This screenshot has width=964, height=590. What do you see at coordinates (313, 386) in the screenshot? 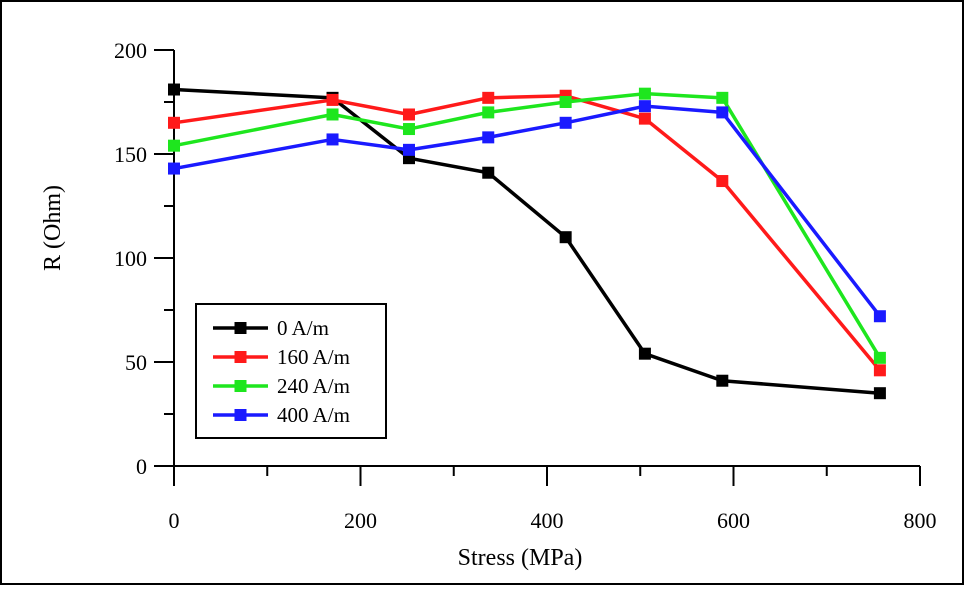
I see `legend-label: 240 A/m` at bounding box center [313, 386].